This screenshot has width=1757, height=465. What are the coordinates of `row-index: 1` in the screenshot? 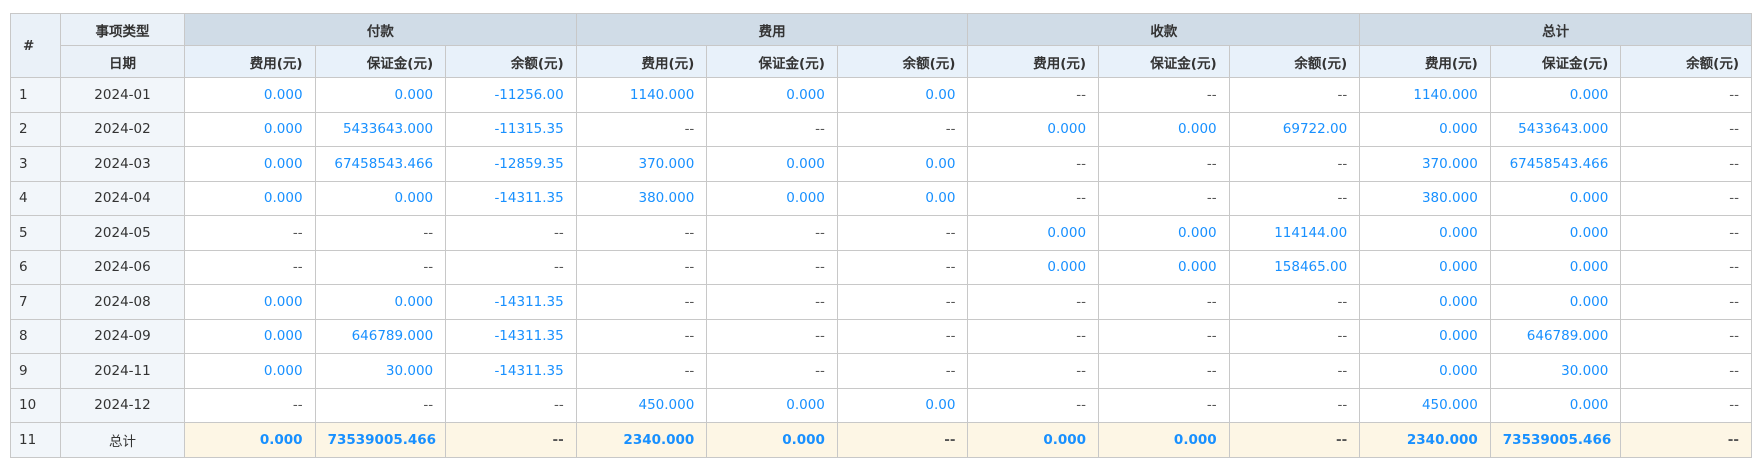 It's located at (35, 95).